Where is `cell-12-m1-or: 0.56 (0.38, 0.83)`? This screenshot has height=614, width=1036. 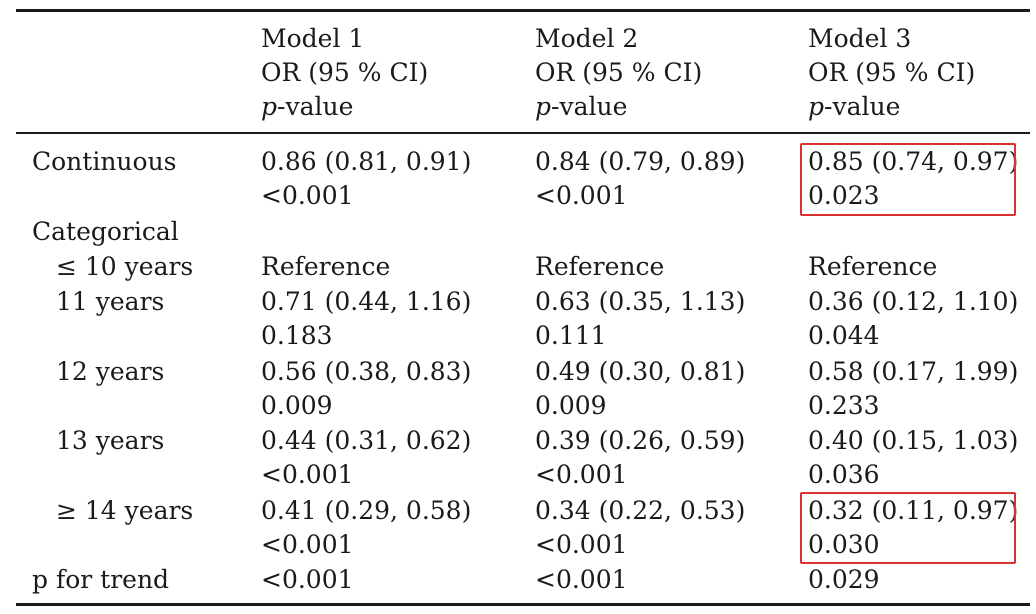
cell-12-m1-or: 0.56 (0.38, 0.83) is located at coordinates (366, 371).